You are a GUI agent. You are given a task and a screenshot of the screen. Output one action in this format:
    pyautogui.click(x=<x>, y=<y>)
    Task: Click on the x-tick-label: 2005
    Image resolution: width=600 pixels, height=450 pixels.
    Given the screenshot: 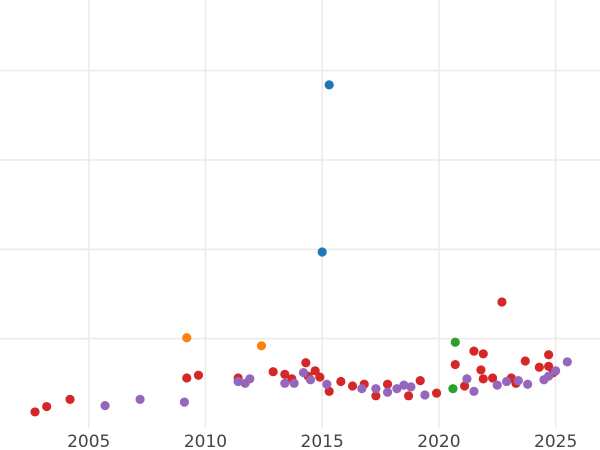 What is the action you would take?
    pyautogui.click(x=88, y=441)
    